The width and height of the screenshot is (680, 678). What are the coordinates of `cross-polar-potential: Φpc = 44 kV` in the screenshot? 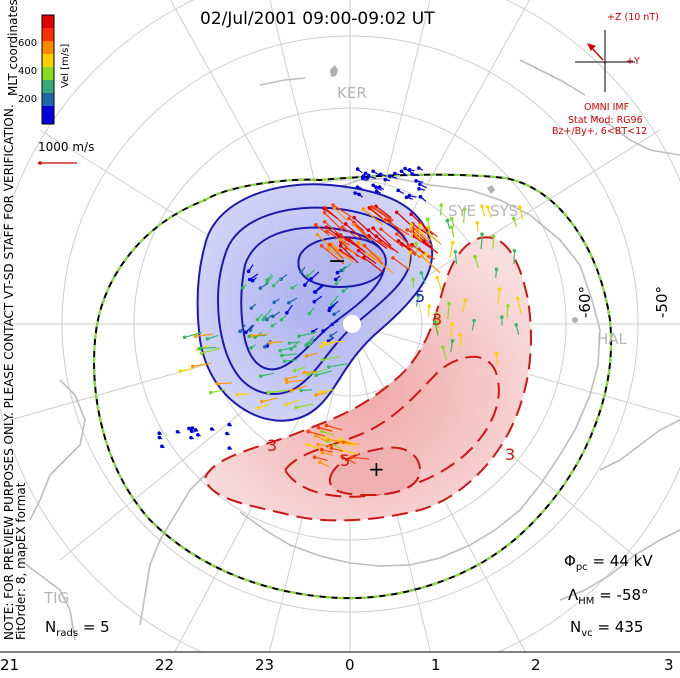 It's located at (608, 562).